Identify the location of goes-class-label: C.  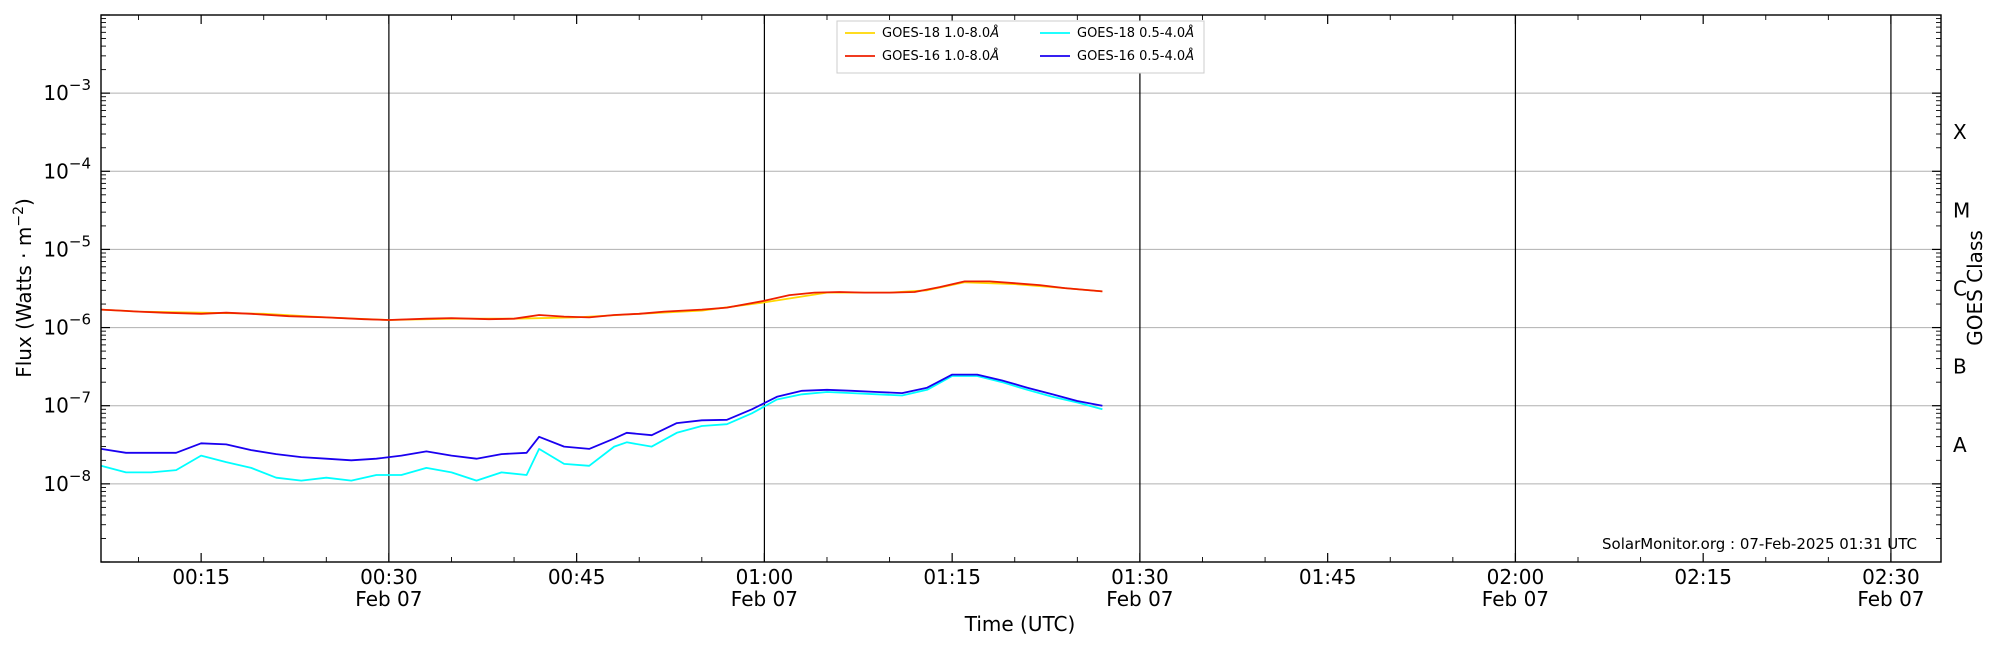
(1960, 289).